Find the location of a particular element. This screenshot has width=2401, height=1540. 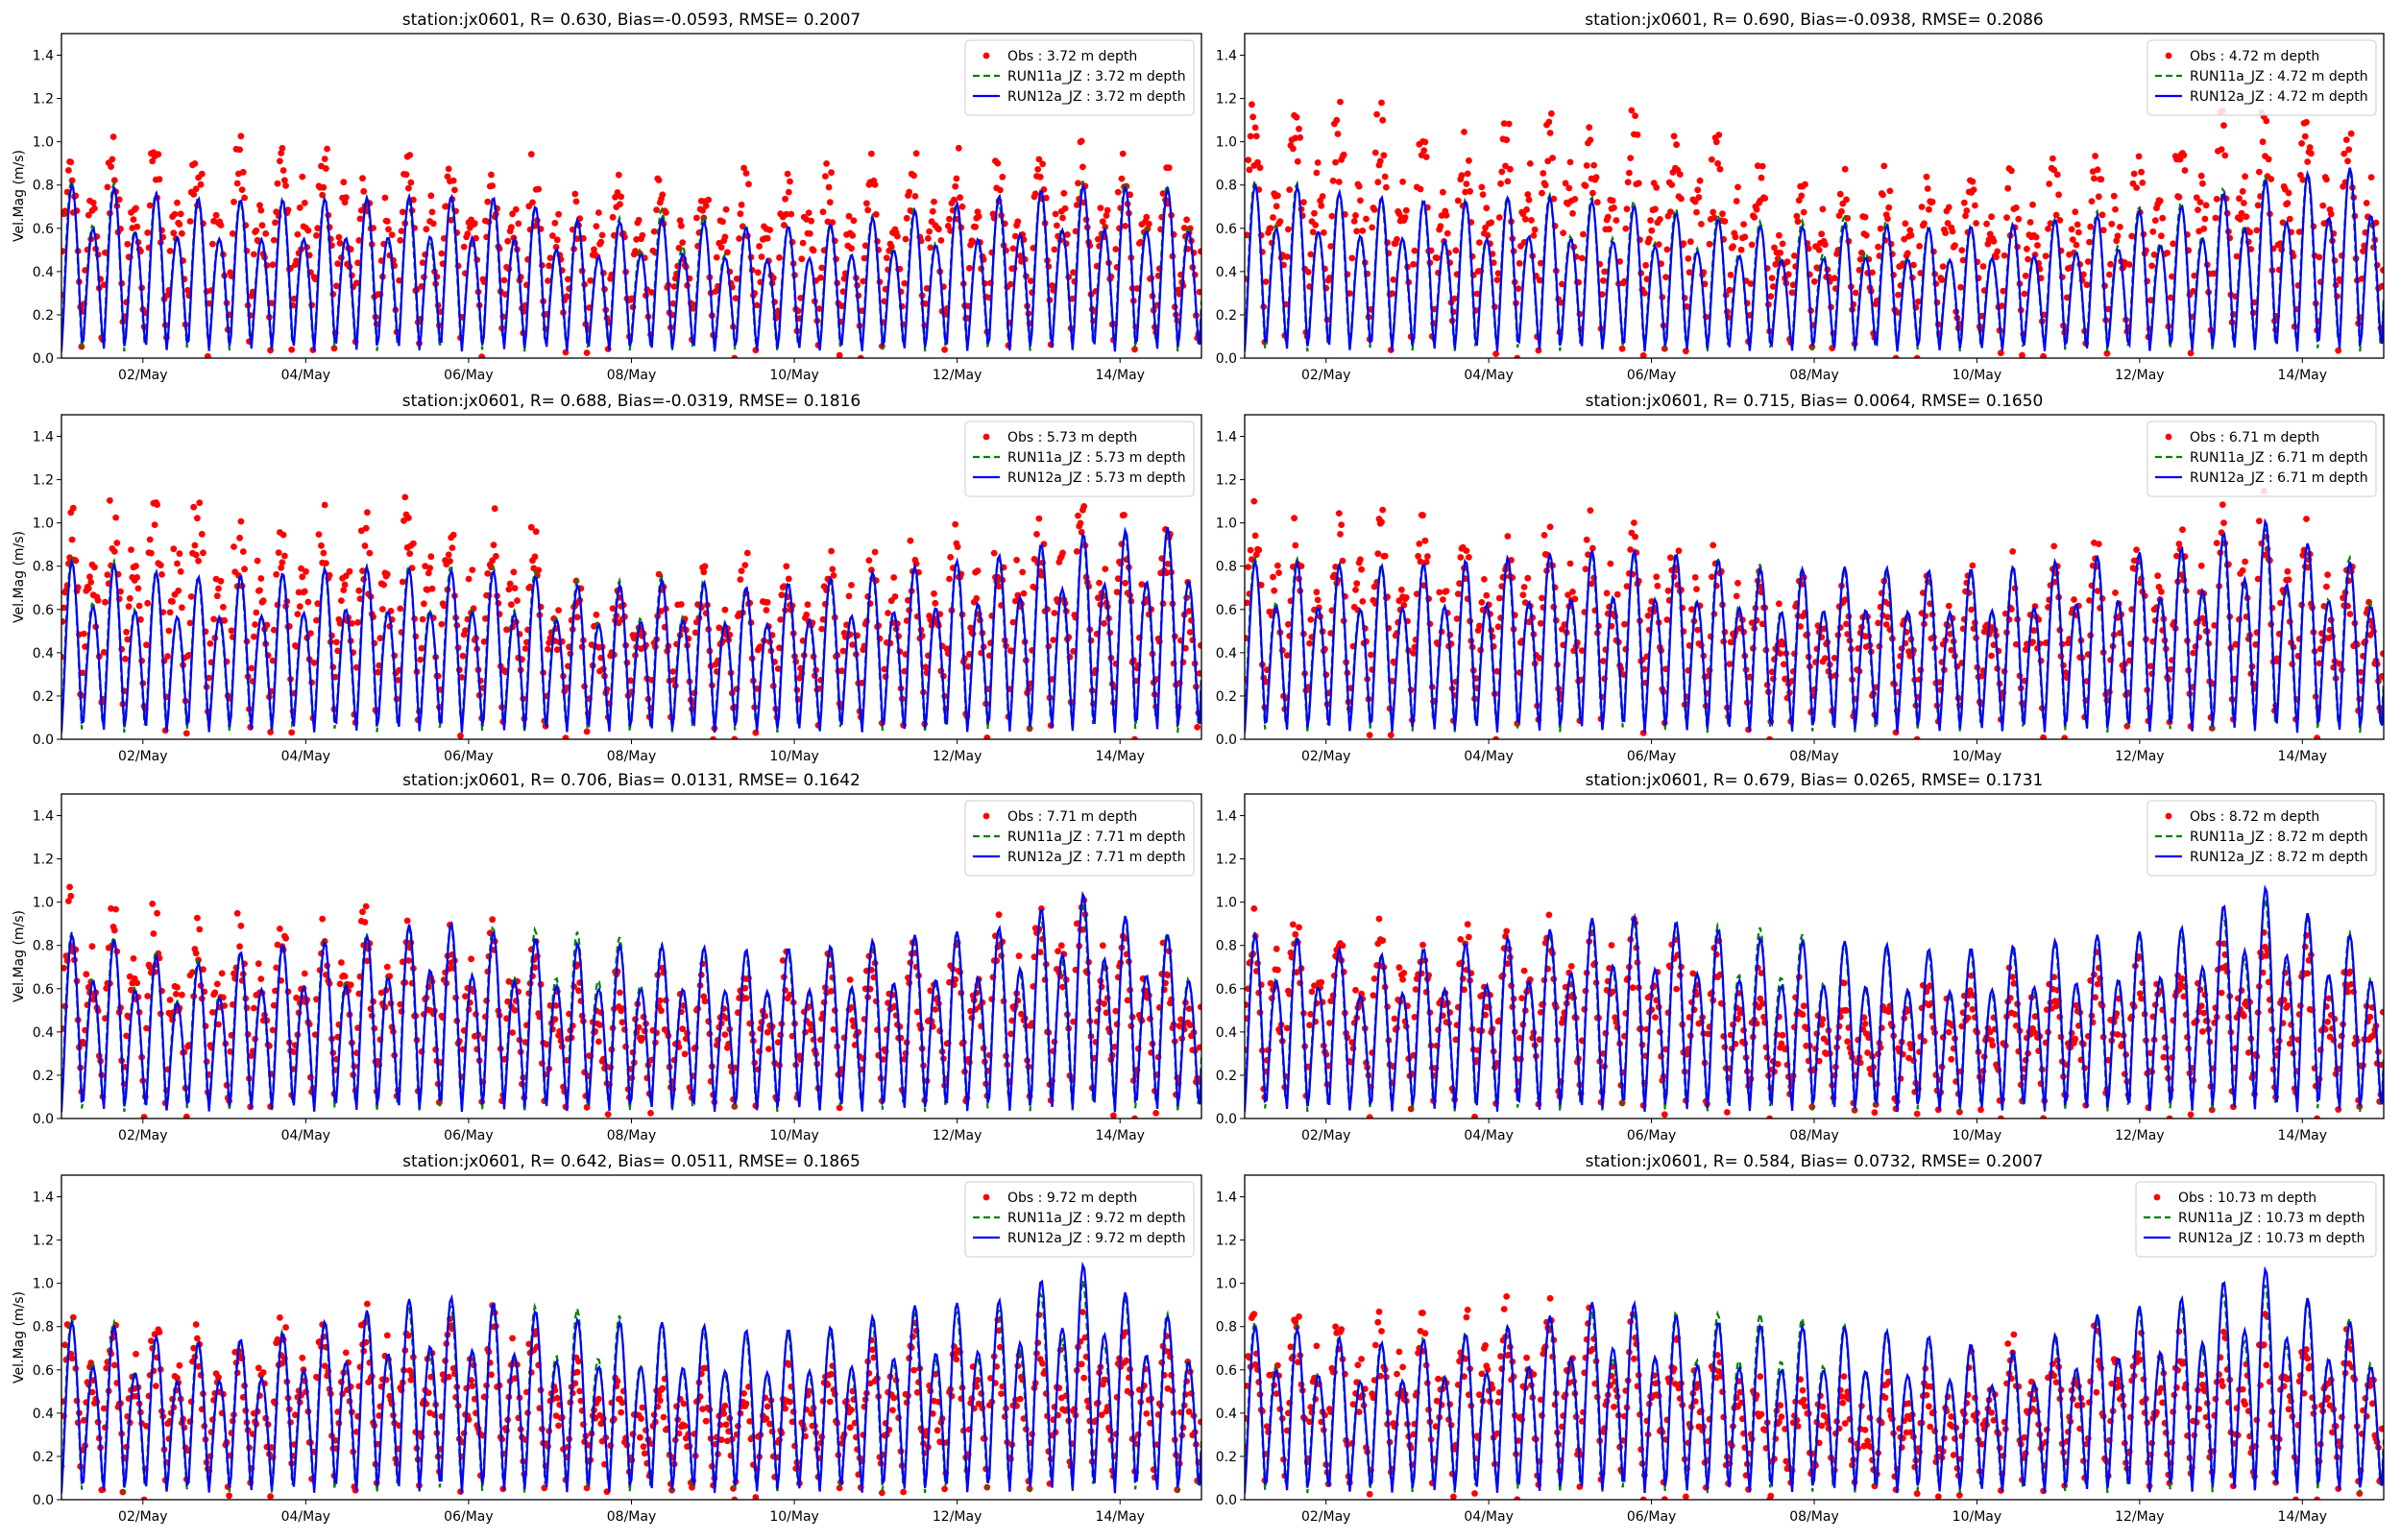

x-tick-label: 04/May is located at coordinates (305, 756).